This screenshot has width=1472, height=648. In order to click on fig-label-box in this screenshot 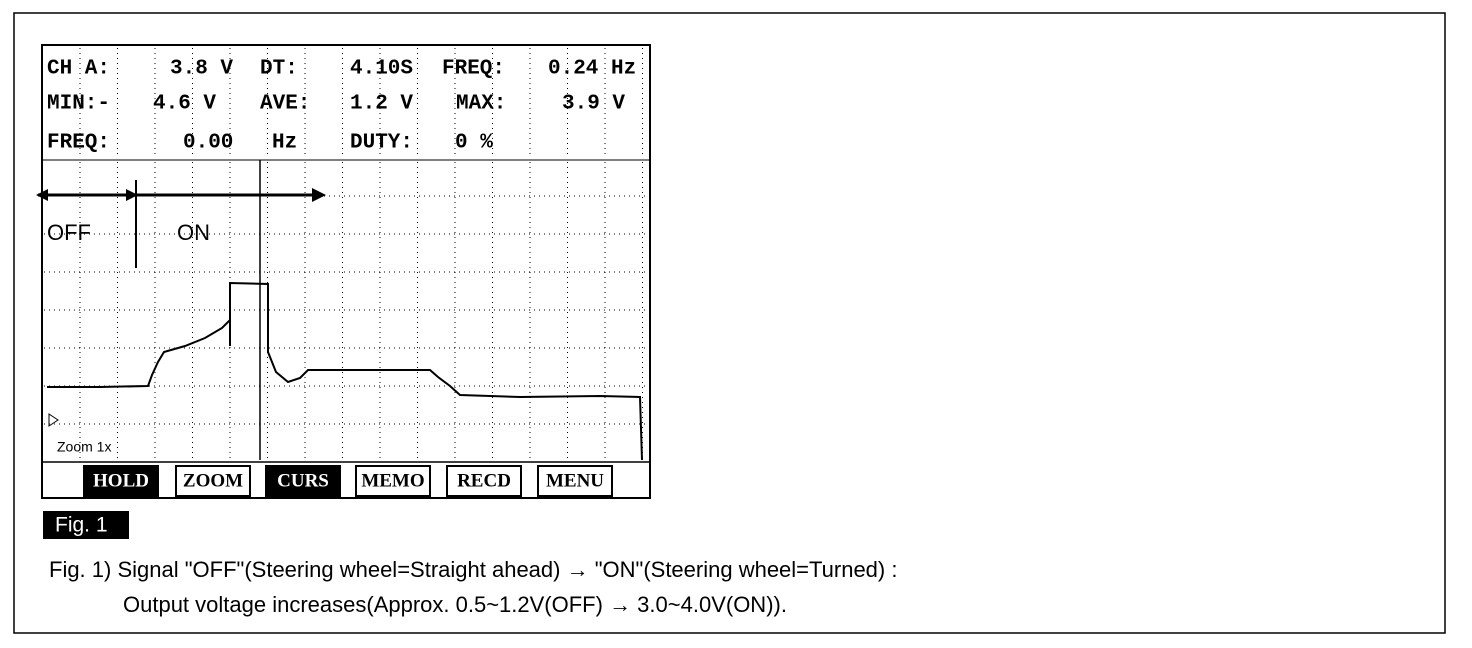, I will do `click(86, 525)`.